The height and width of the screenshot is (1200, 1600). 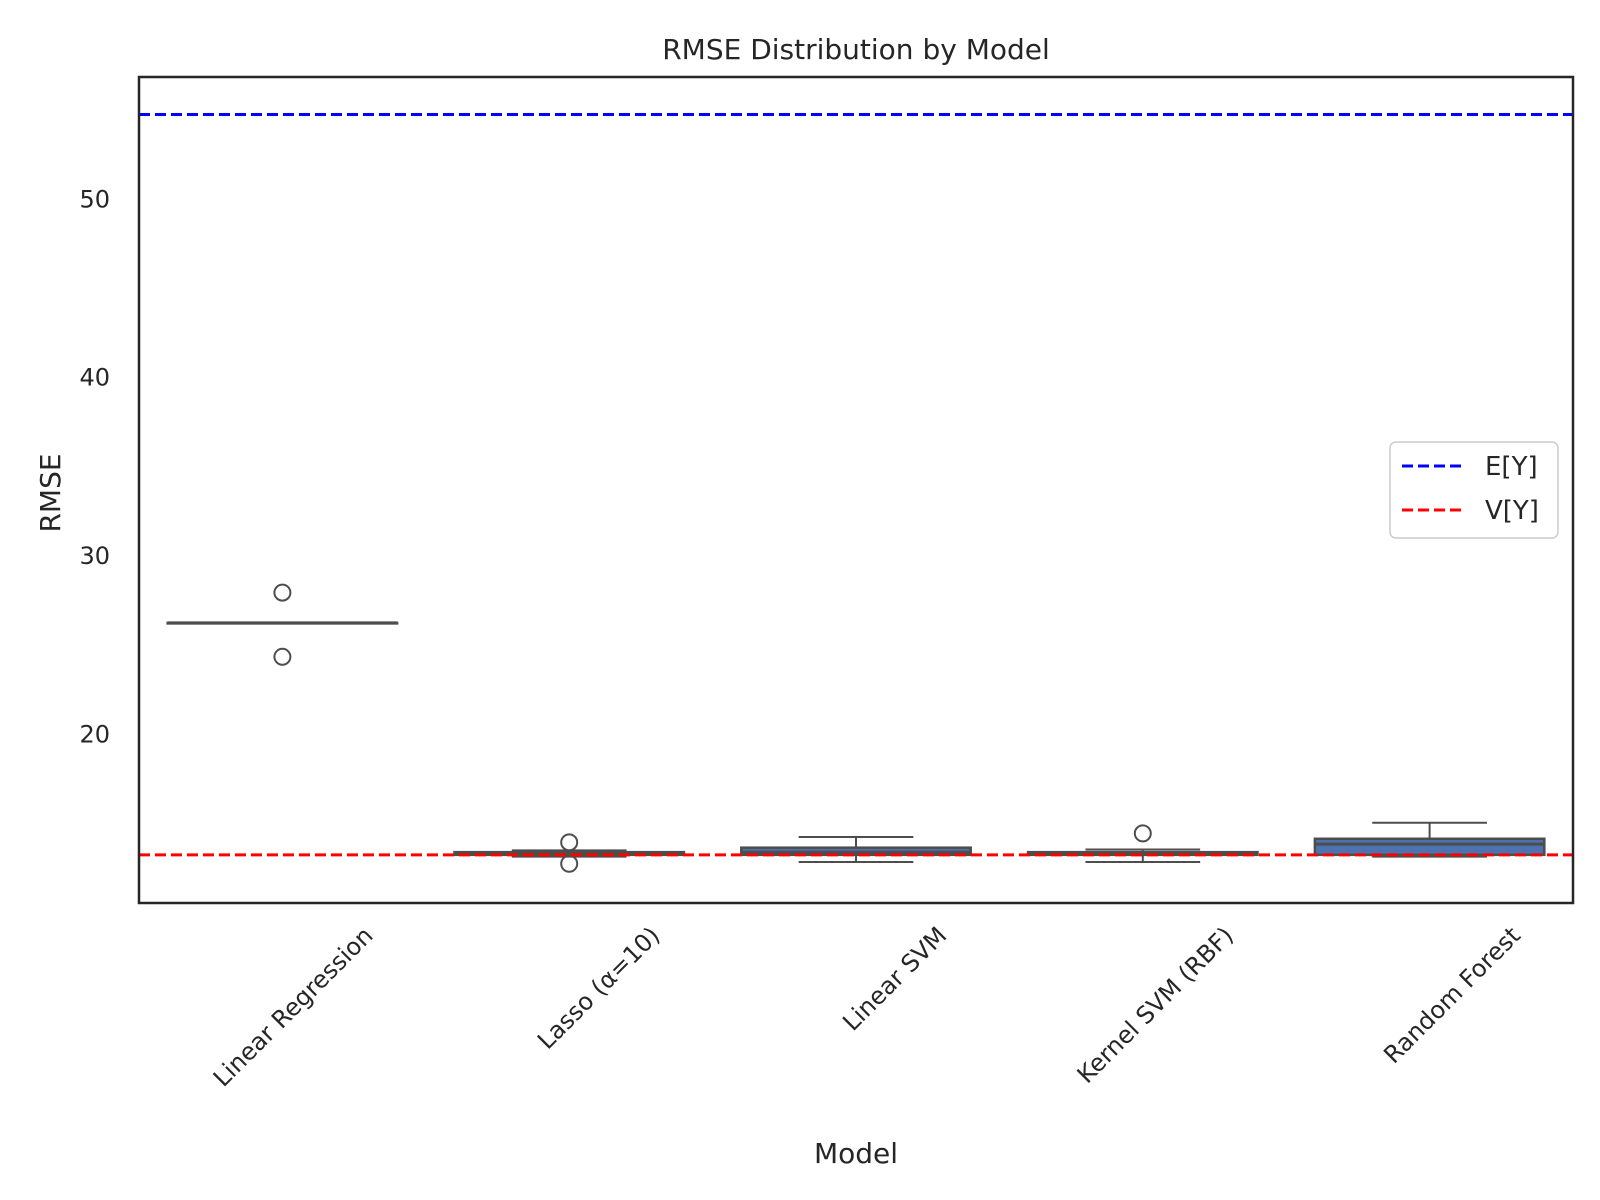 I want to click on y-axis: 20 30 40 50, so click(x=94, y=466).